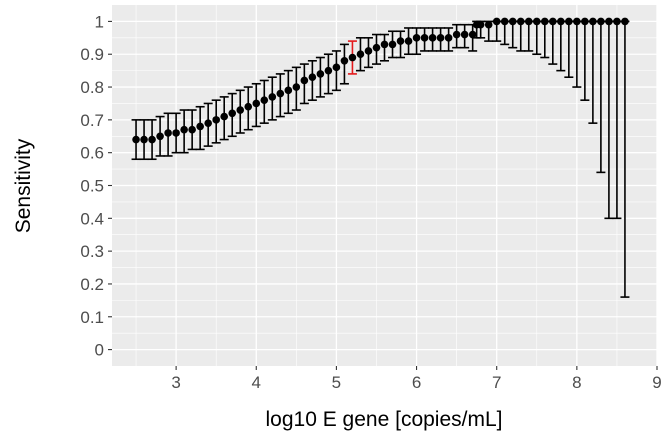 The image size is (662, 438). What do you see at coordinates (92, 153) in the screenshot?
I see `y-tick-label: 0.6` at bounding box center [92, 153].